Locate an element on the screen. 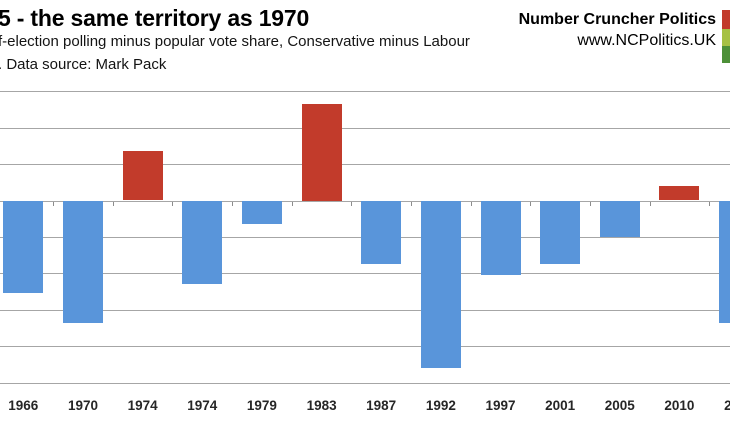 The image size is (730, 430). logo-stripe-yellowgreen is located at coordinates (726, 37).